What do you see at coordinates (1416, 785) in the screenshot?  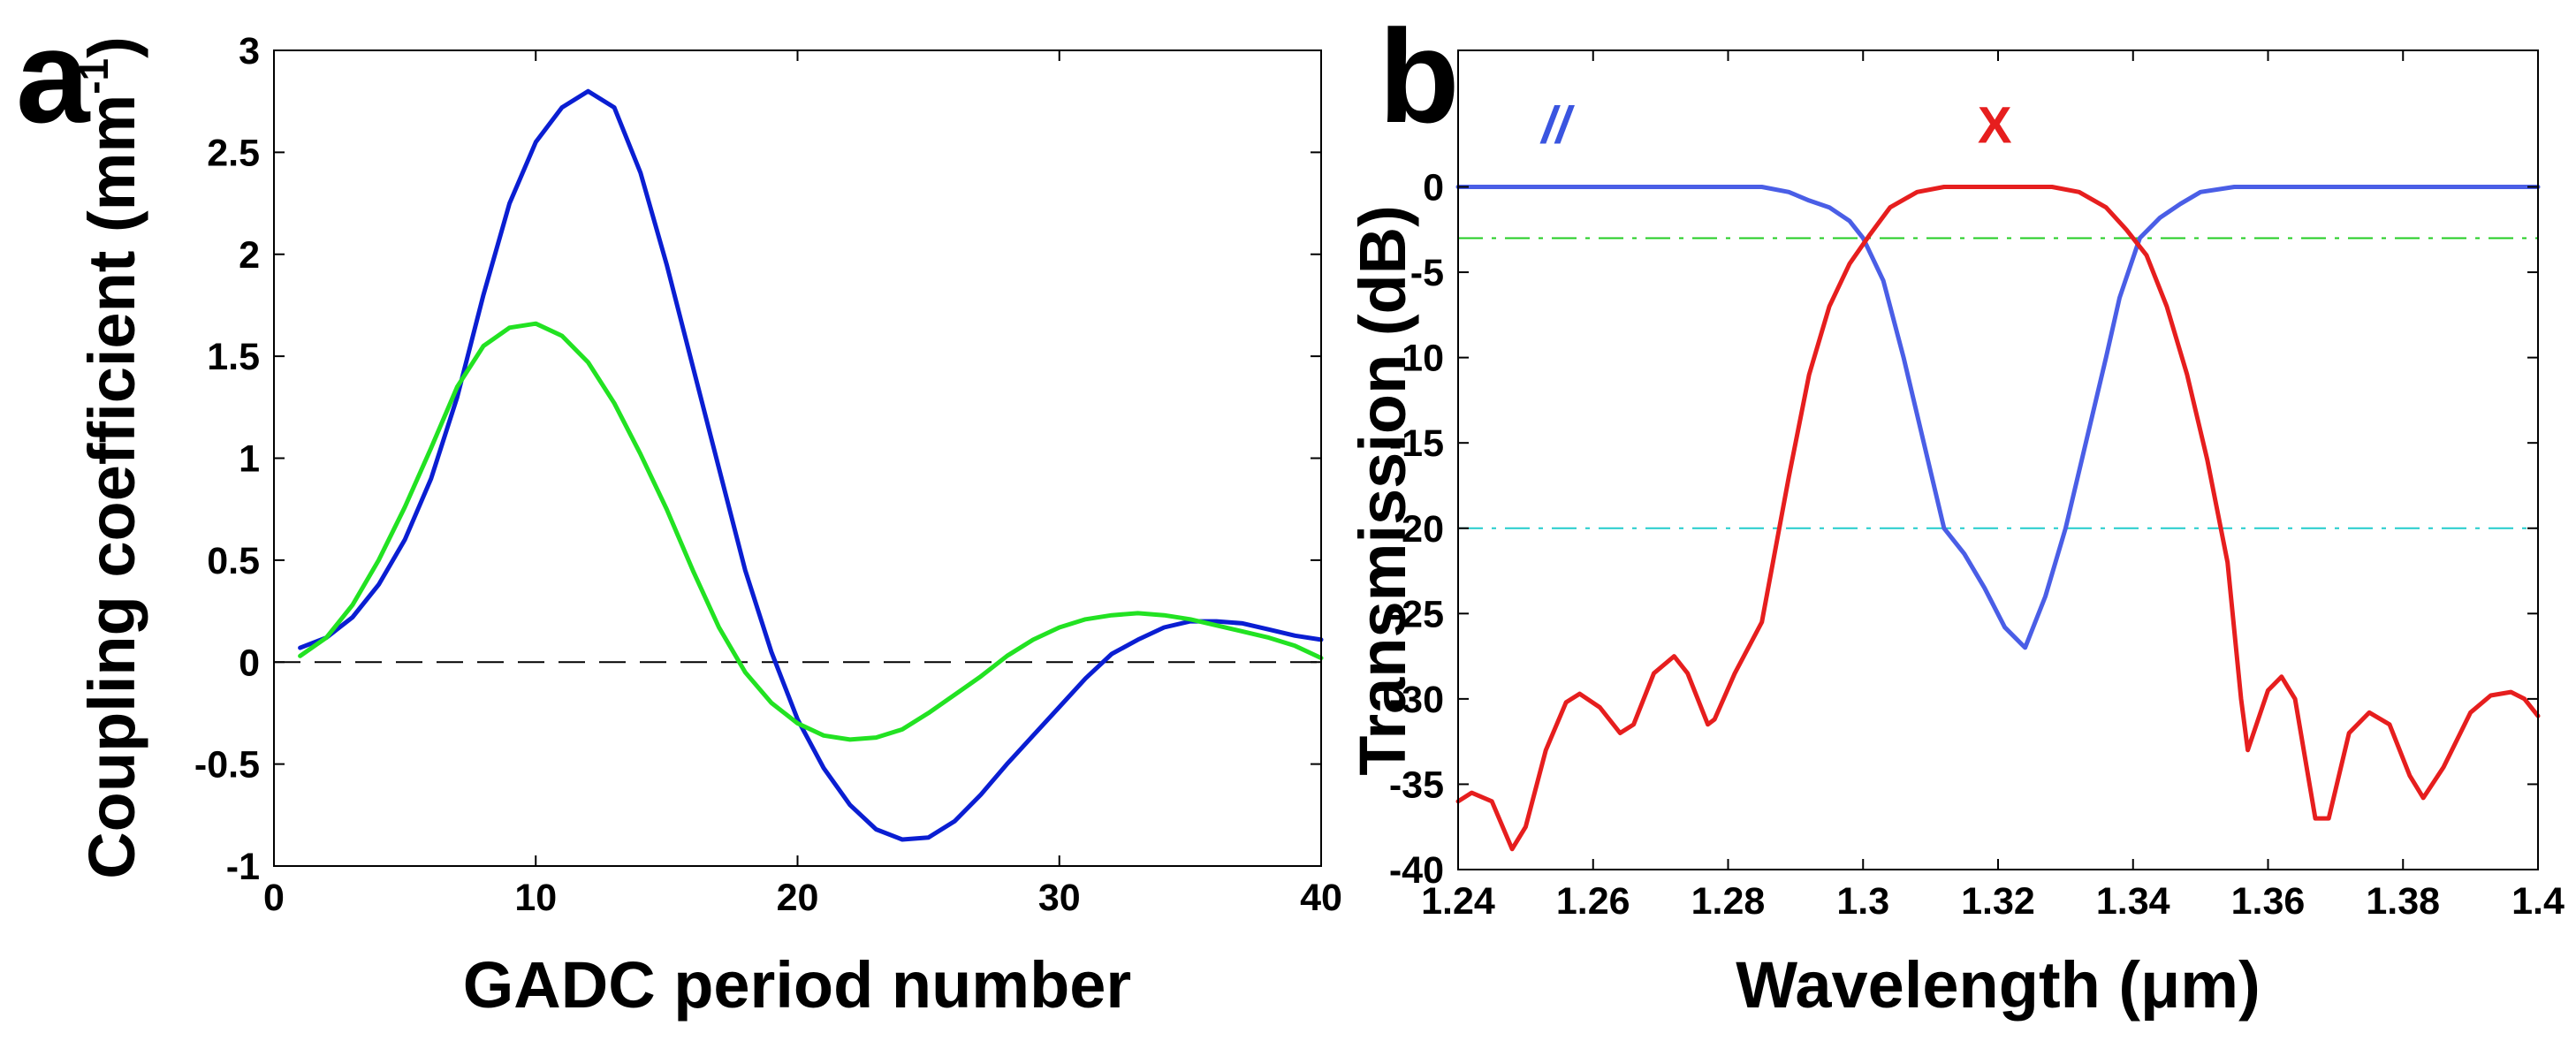 I see `panel-b-y-tick-label: -35` at bounding box center [1416, 785].